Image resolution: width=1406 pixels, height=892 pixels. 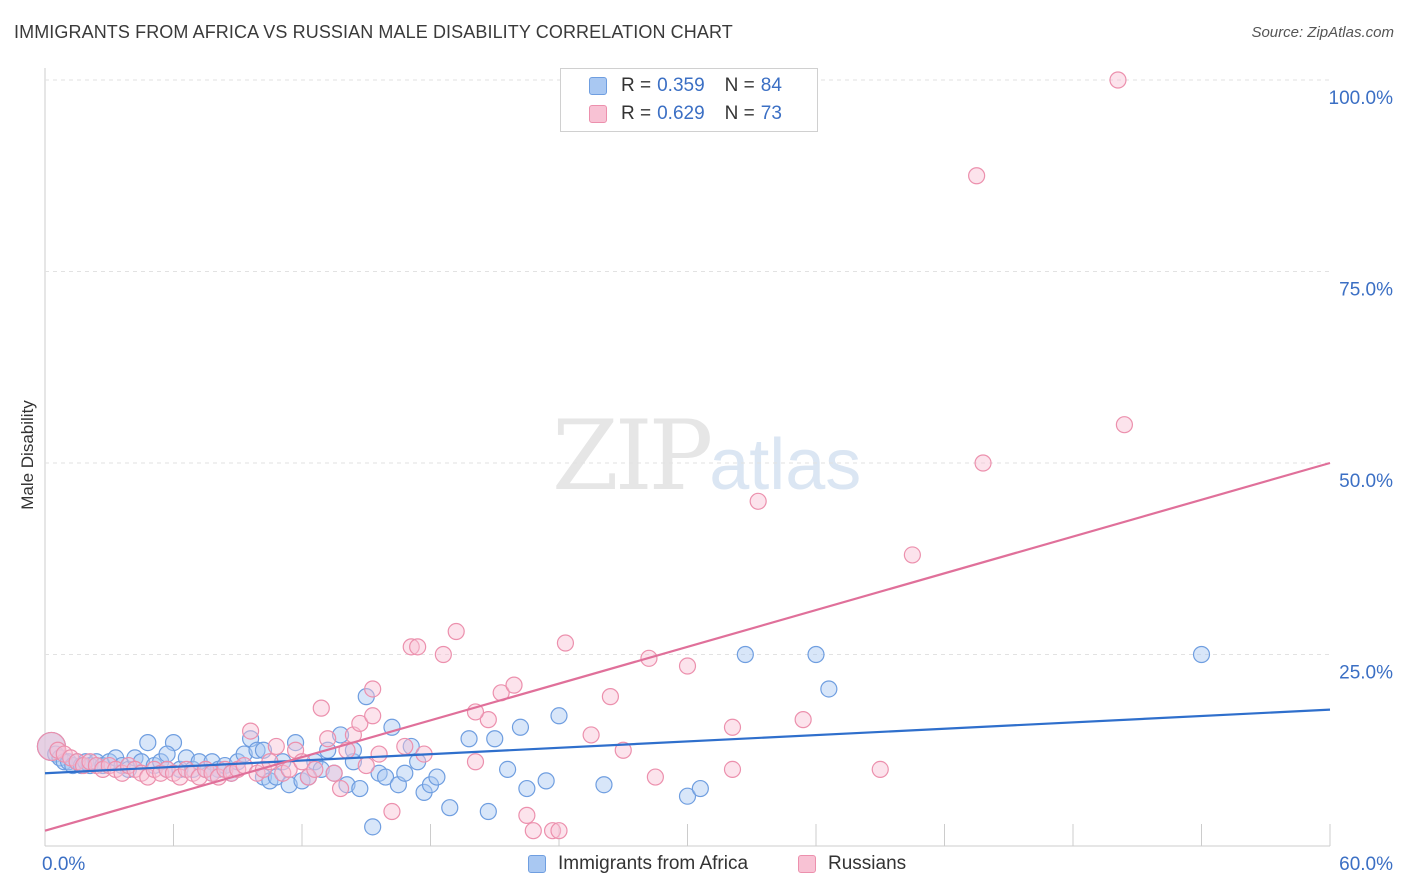 What do you see at coordinates (1366, 290) in the screenshot?
I see `y-tick-label: 75.0%` at bounding box center [1366, 290].